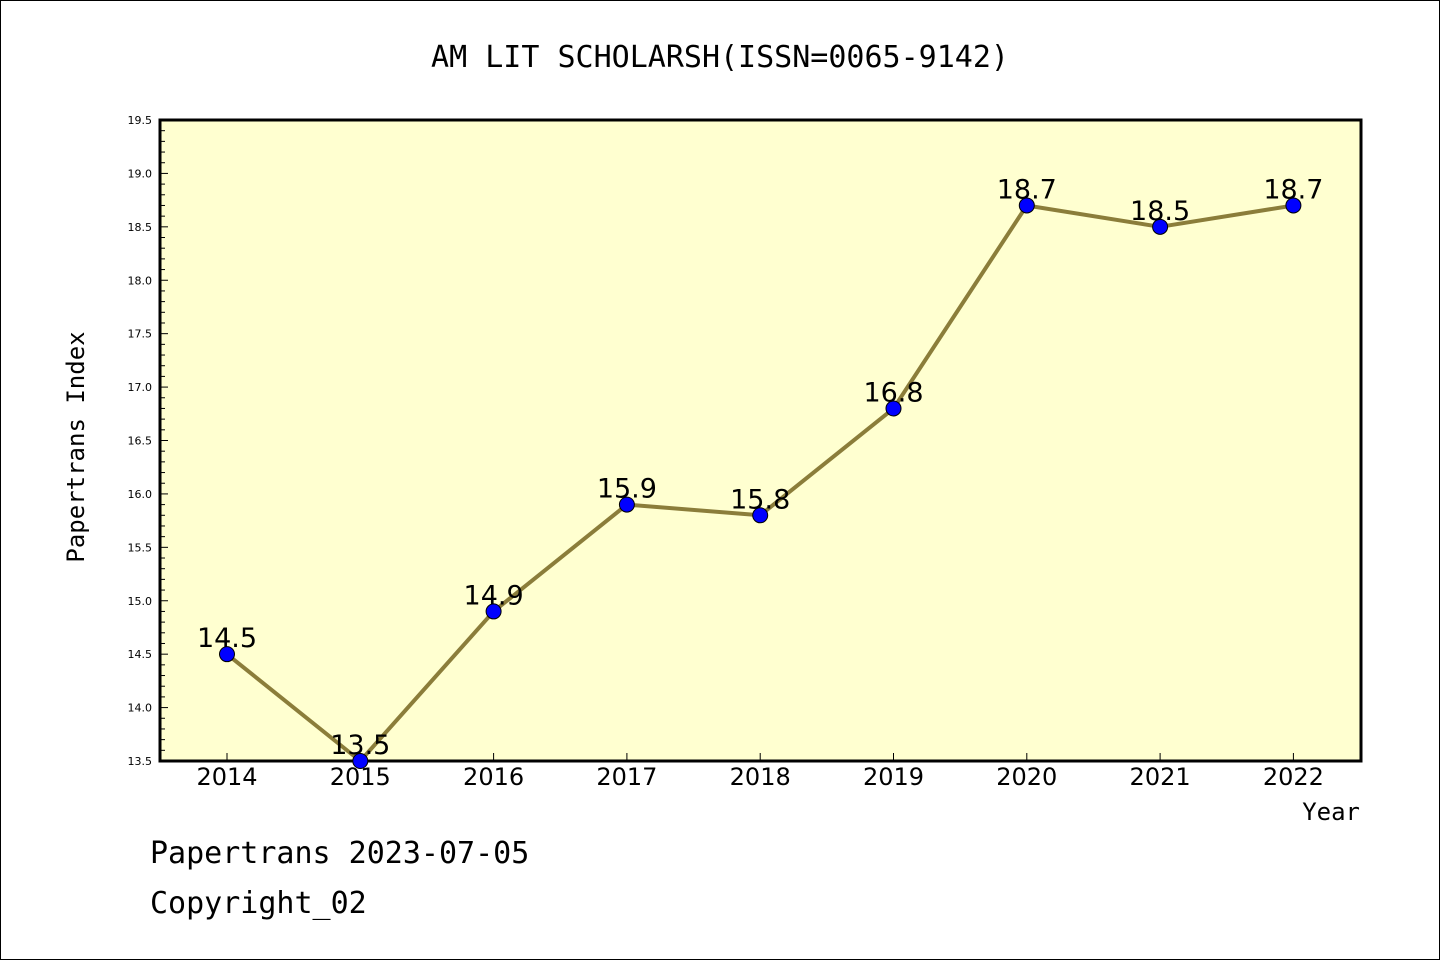 This screenshot has height=960, width=1440. Describe the element at coordinates (140, 601) in the screenshot. I see `y-tick-label: 15.0` at that location.